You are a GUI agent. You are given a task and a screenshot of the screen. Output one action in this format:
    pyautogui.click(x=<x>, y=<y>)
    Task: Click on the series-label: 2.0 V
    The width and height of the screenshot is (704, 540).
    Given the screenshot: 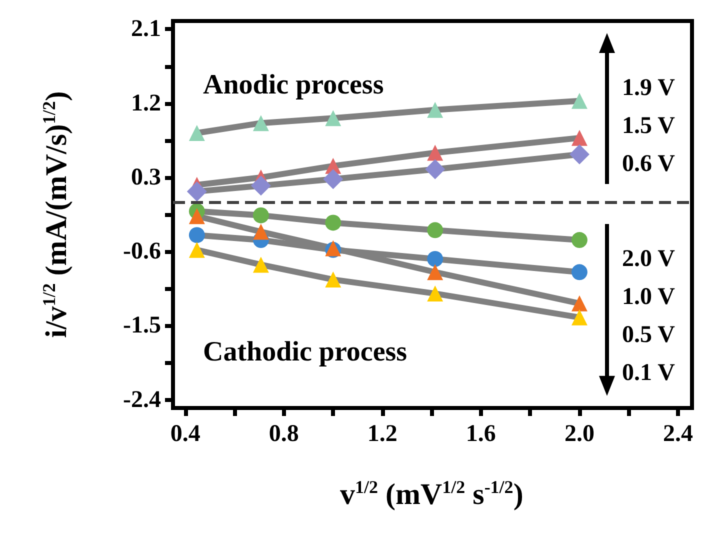 What is the action you would take?
    pyautogui.click(x=649, y=259)
    